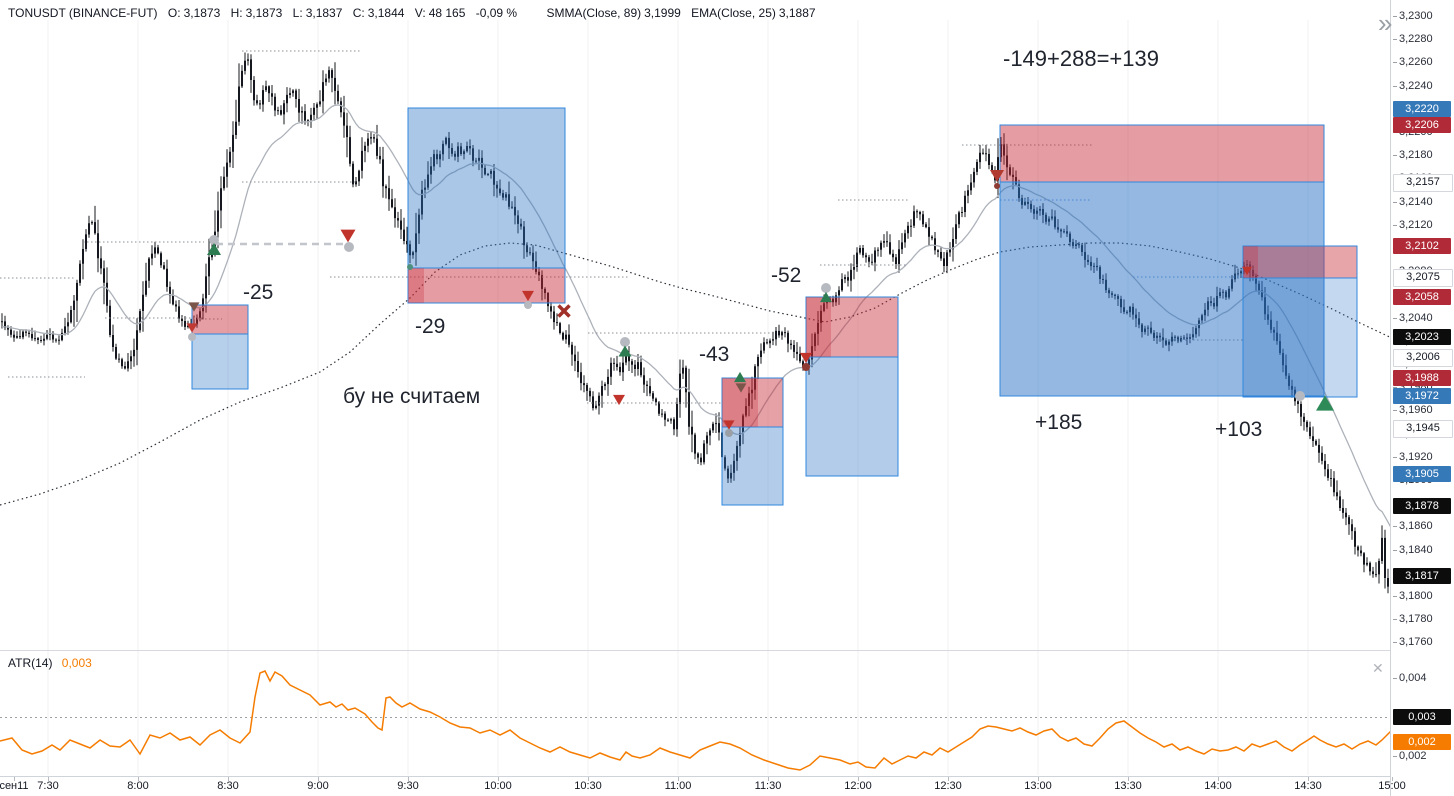 This screenshot has height=796, width=1454. Describe the element at coordinates (1422, 297) in the screenshot. I see `price-badge-red: 3,2058` at that location.